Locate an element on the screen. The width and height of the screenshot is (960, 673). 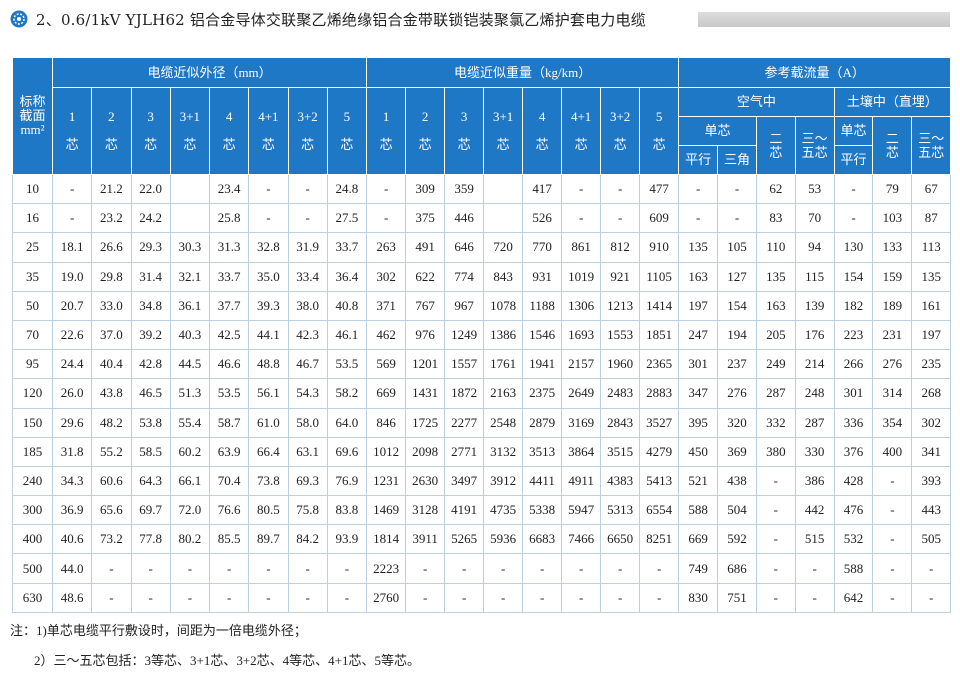
data-cell: 36.1 is located at coordinates (190, 305).